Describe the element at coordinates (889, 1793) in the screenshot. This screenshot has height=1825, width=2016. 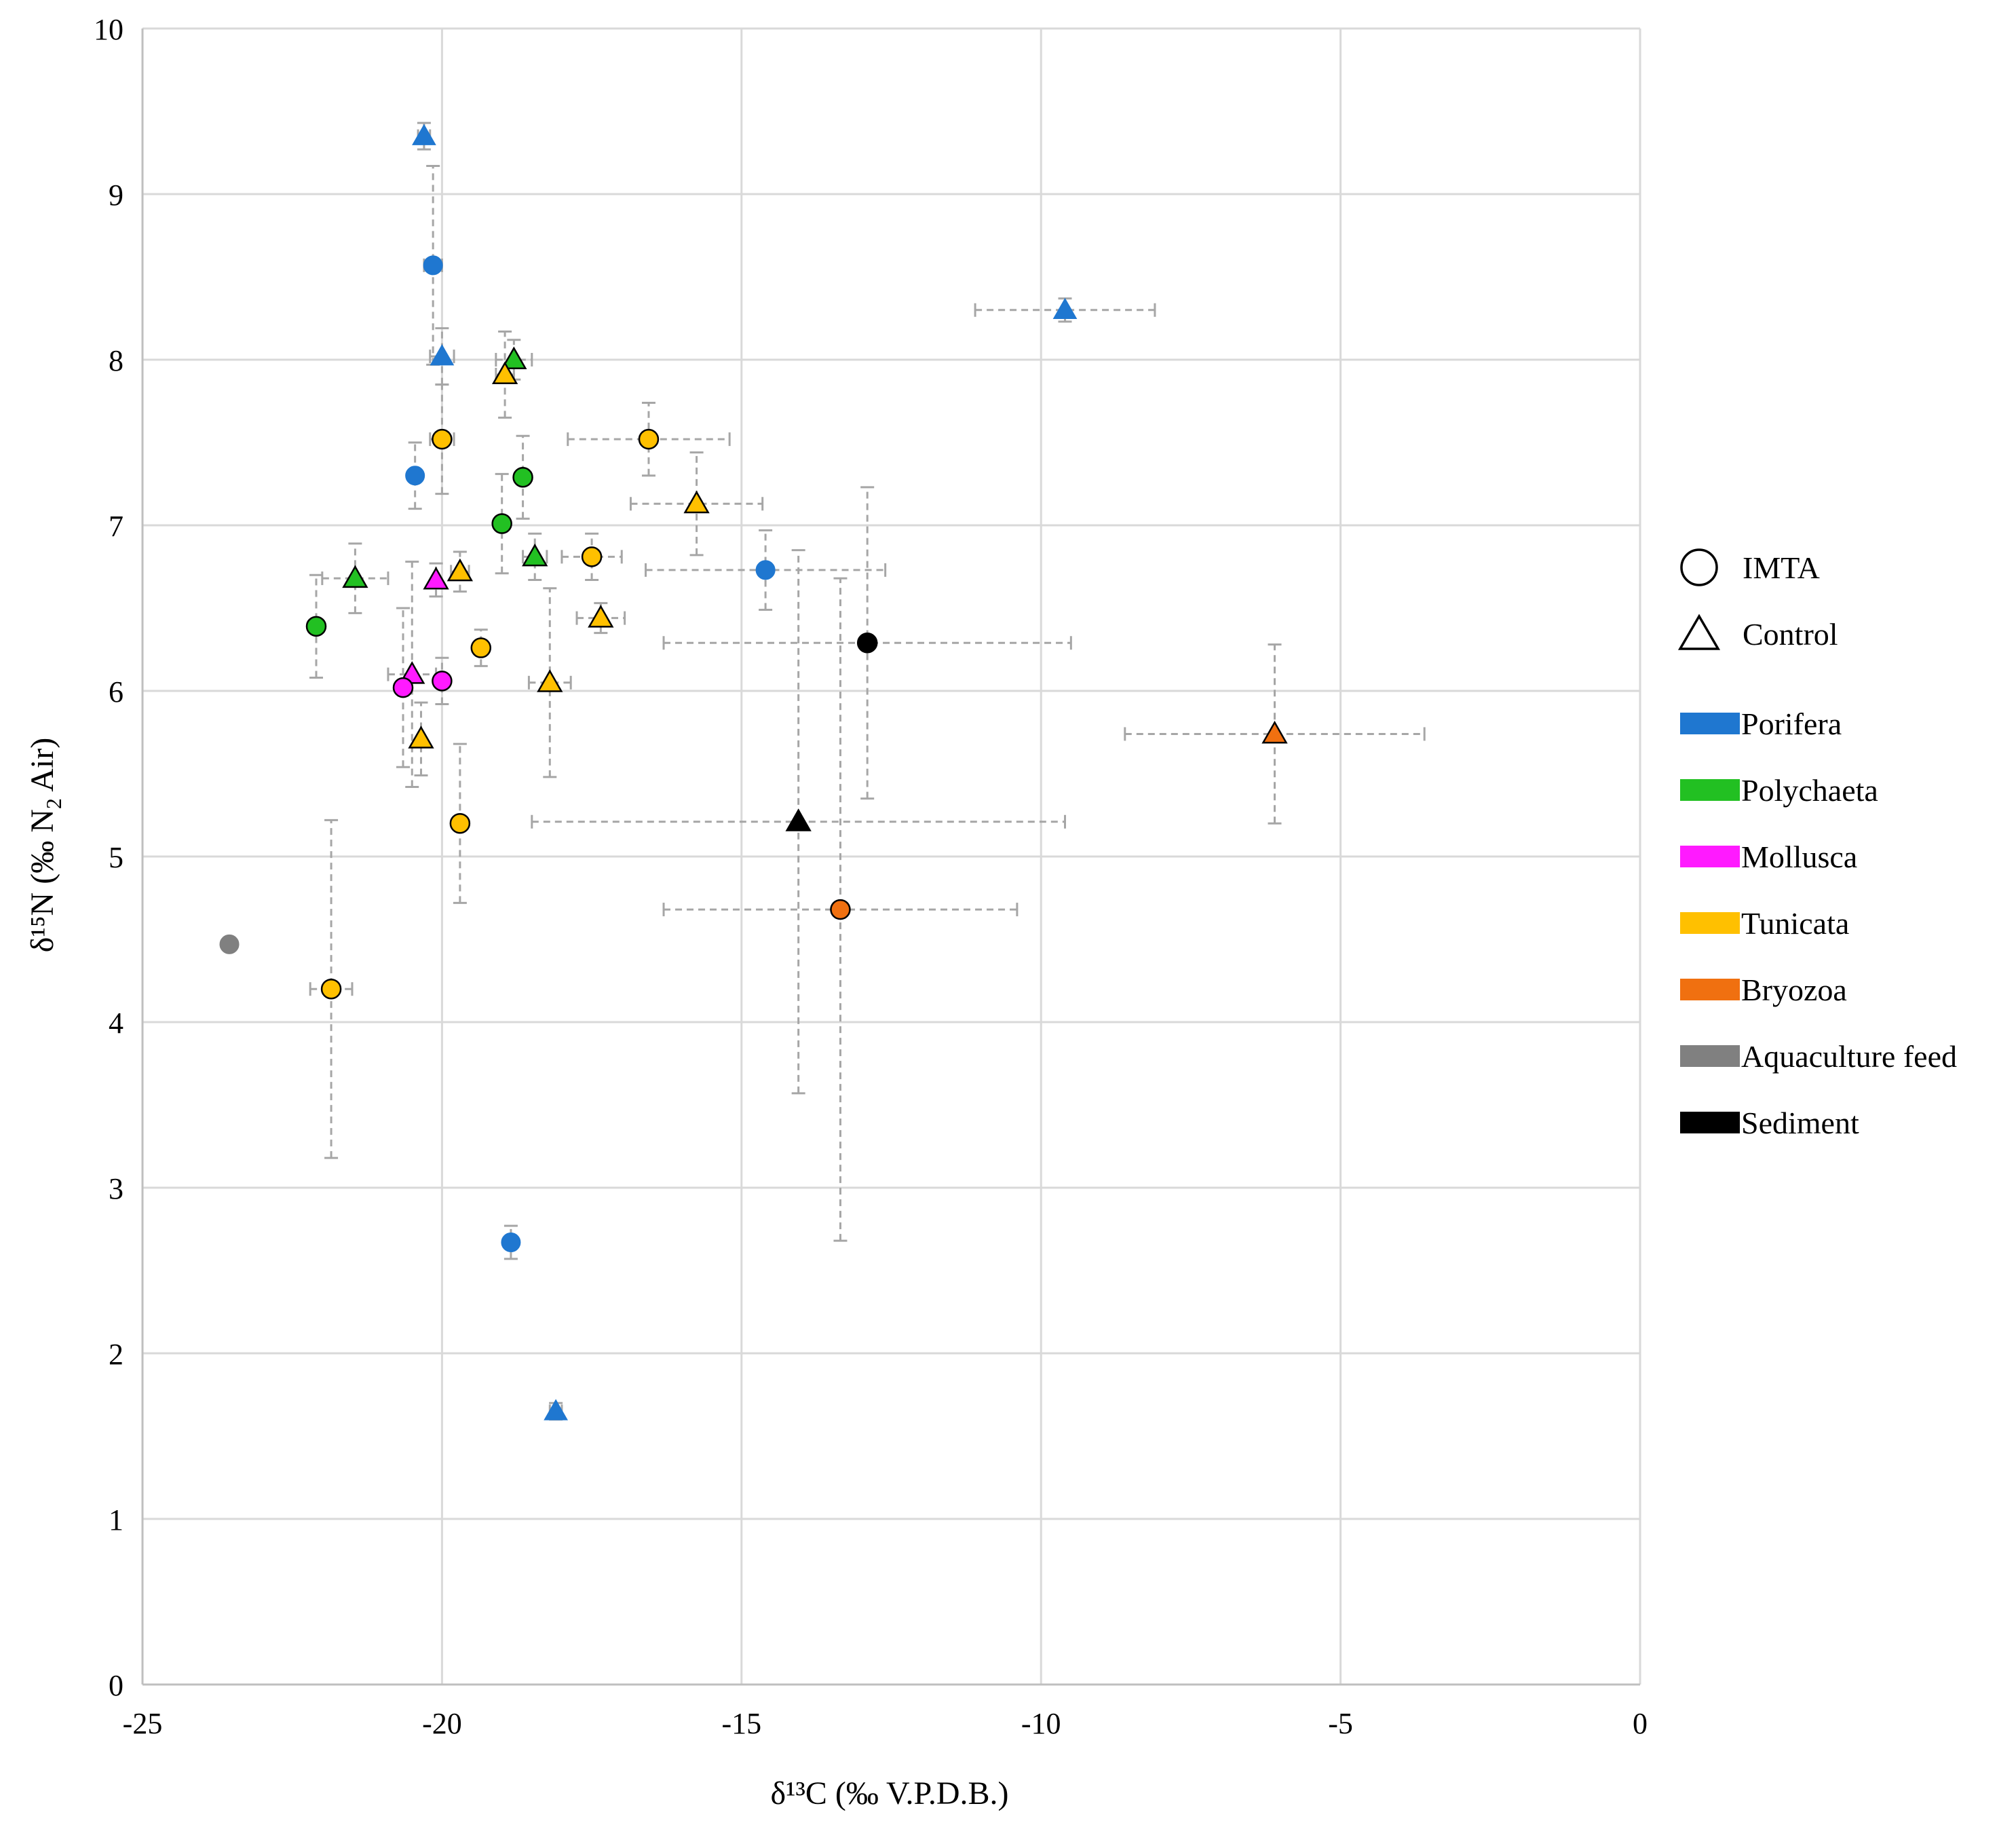
I see `x-axis-title: δ¹³C (‰ V.P.D.B.)` at that location.